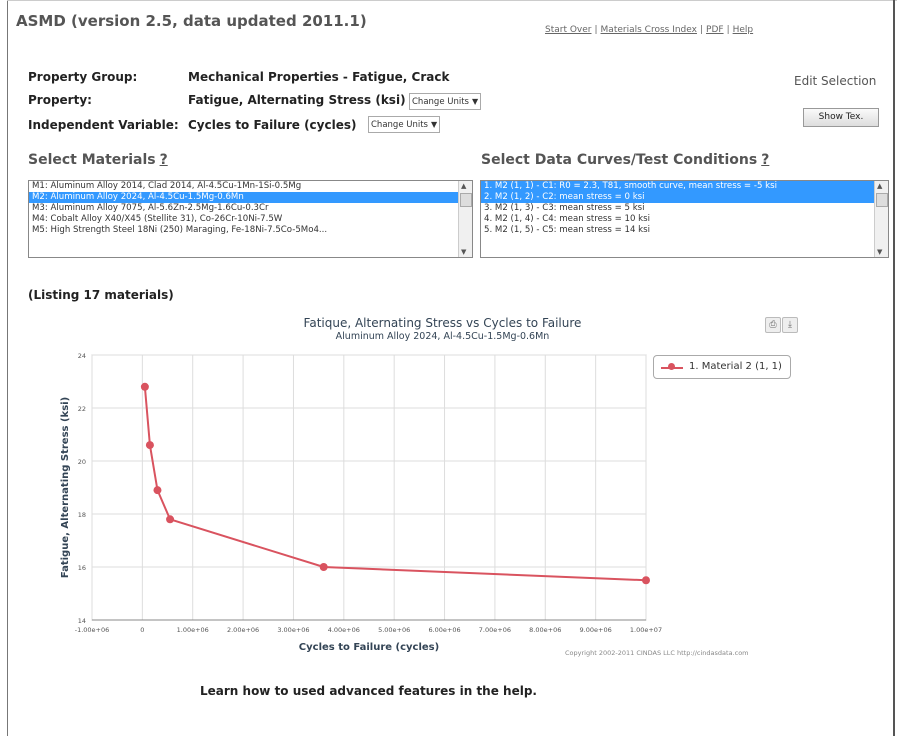 The height and width of the screenshot is (736, 897). What do you see at coordinates (142, 630) in the screenshot?
I see `x-tick-label: 0` at bounding box center [142, 630].